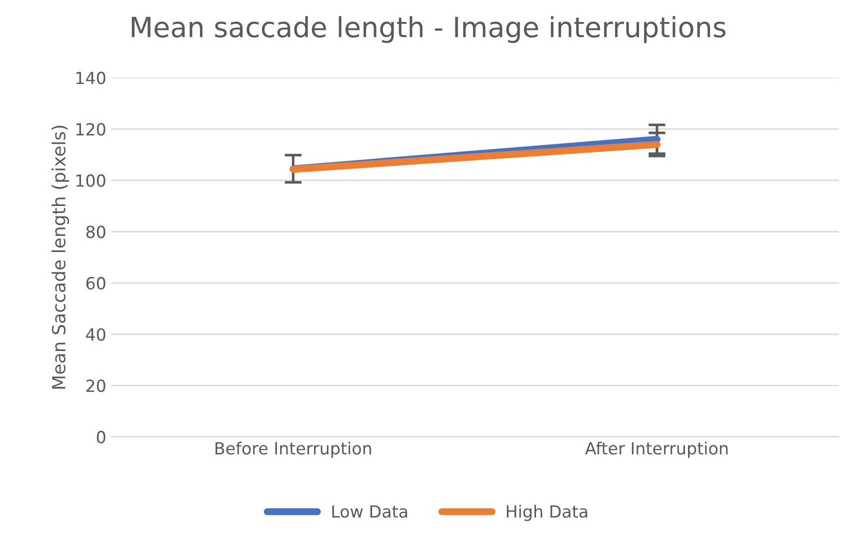 Image resolution: width=856 pixels, height=536 pixels. What do you see at coordinates (96, 334) in the screenshot?
I see `y-tick-label: 40` at bounding box center [96, 334].